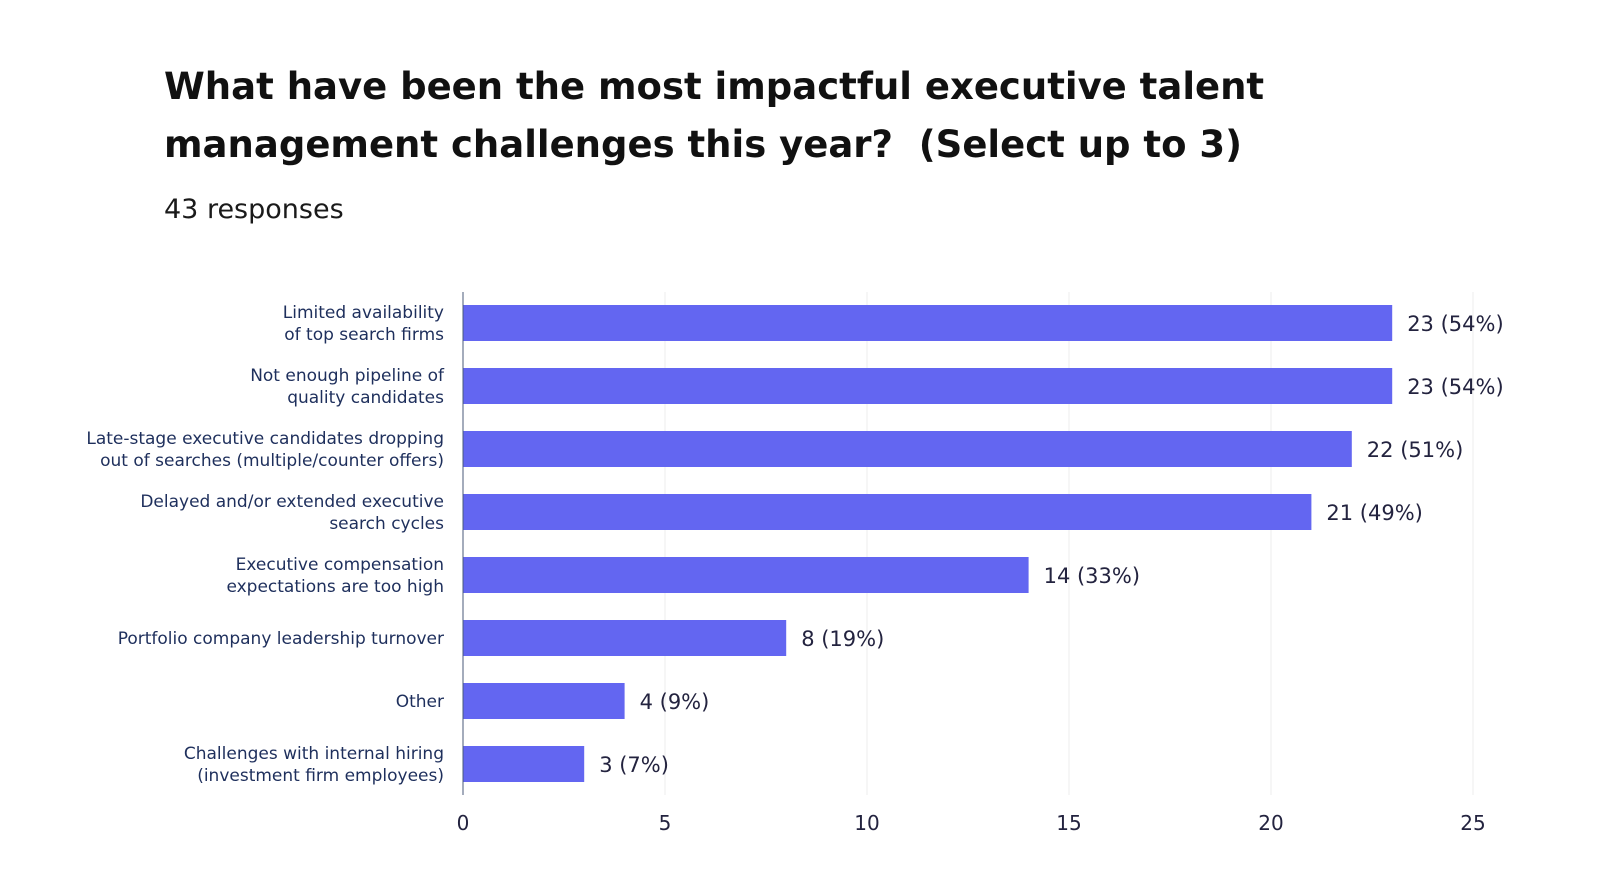 The image size is (1600, 879). I want to click on category-label-7: Other, so click(420, 702).